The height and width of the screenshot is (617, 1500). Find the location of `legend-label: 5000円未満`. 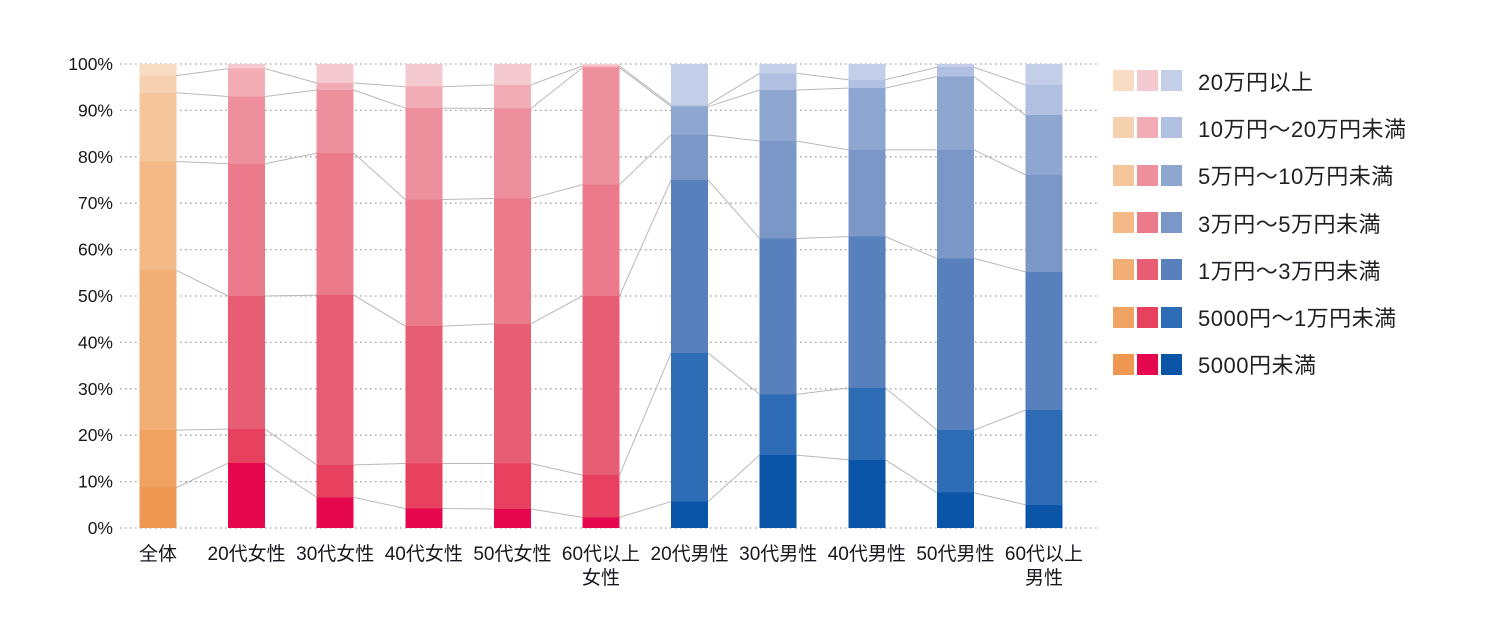

legend-label: 5000円未満 is located at coordinates (1257, 366).